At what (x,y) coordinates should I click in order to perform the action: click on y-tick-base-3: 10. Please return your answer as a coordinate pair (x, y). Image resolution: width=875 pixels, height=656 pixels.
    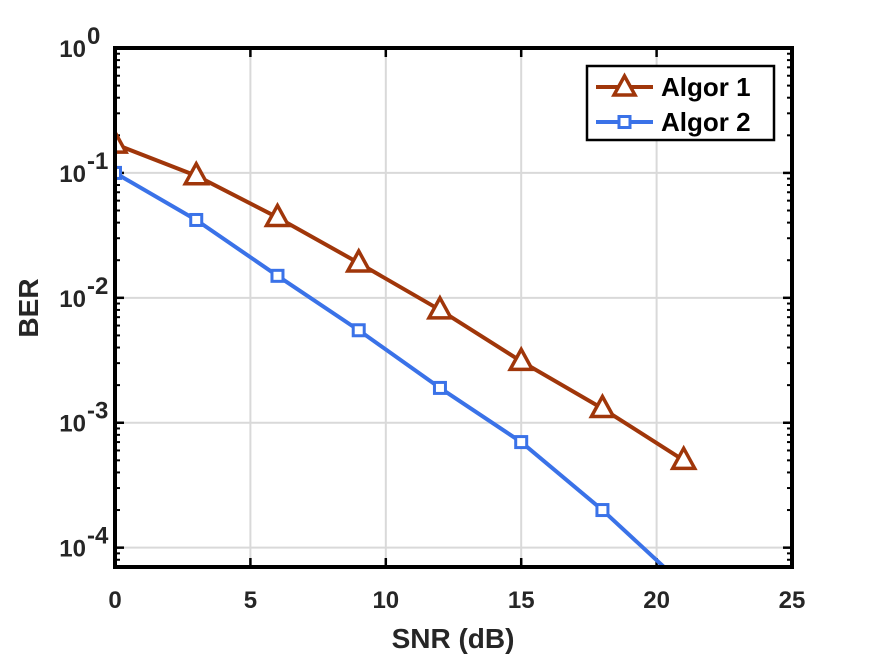
    Looking at the image, I should click on (72, 424).